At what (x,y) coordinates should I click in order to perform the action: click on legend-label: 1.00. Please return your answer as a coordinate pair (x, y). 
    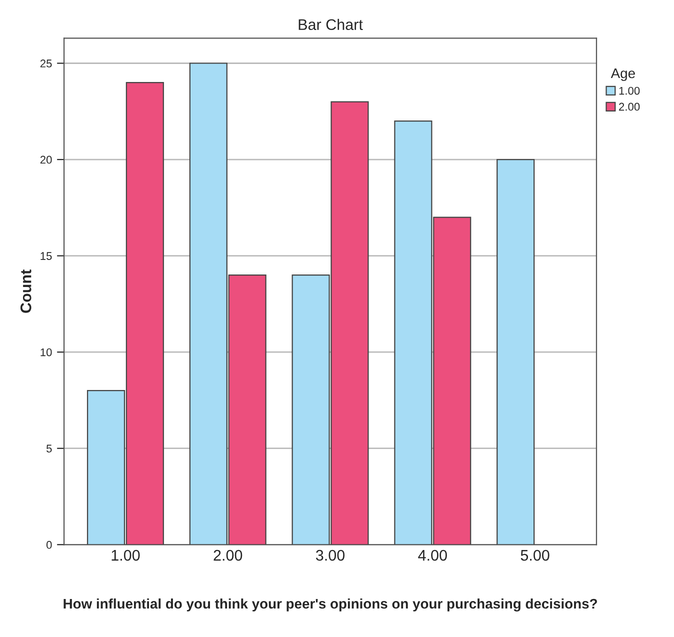
    Looking at the image, I should click on (629, 90).